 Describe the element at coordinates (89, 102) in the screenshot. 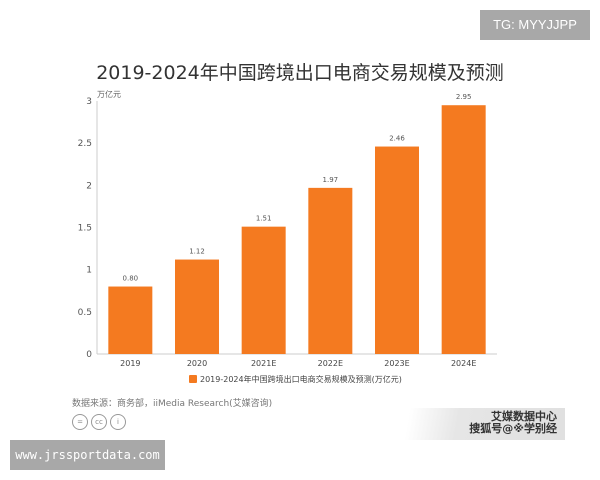

I see `y-tick-label: 3` at that location.